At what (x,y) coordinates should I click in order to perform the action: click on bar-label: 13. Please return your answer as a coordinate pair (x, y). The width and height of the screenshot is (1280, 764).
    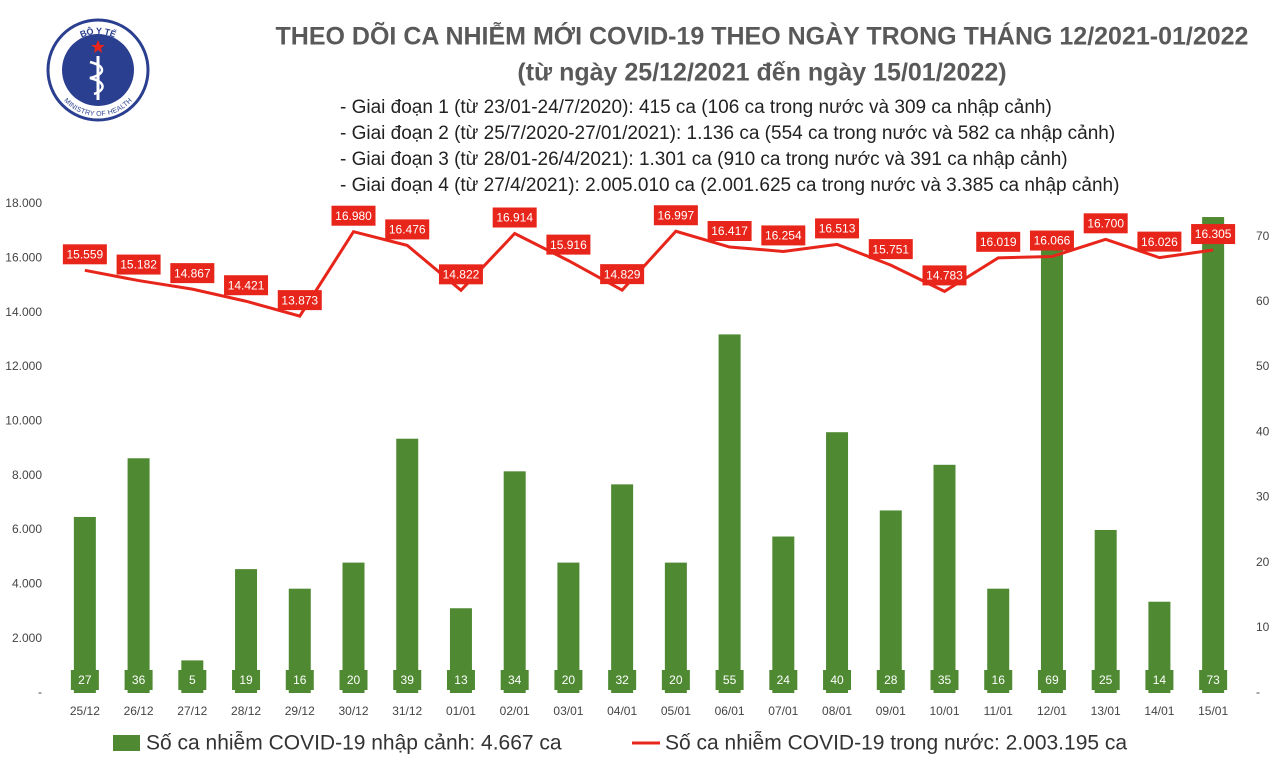
    Looking at the image, I should click on (461, 680).